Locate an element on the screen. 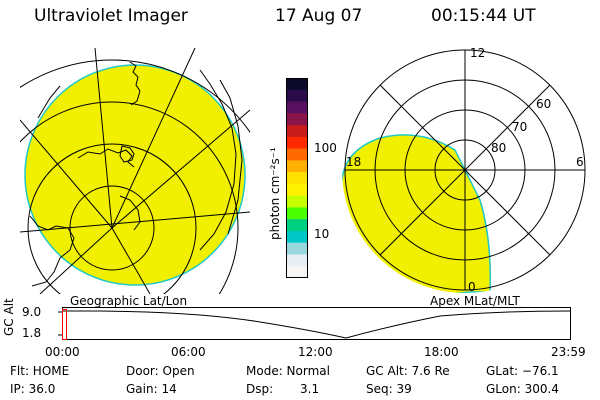  colorbar-tick-100: 100 is located at coordinates (325, 148).